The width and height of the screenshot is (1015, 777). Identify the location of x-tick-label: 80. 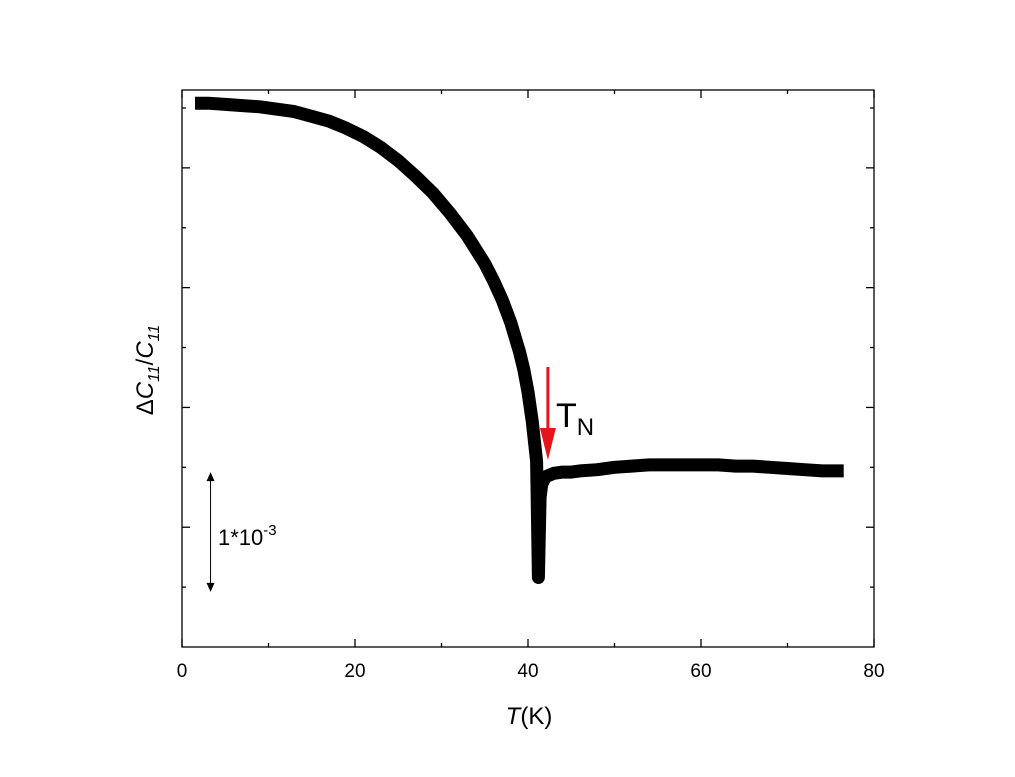
(873, 671).